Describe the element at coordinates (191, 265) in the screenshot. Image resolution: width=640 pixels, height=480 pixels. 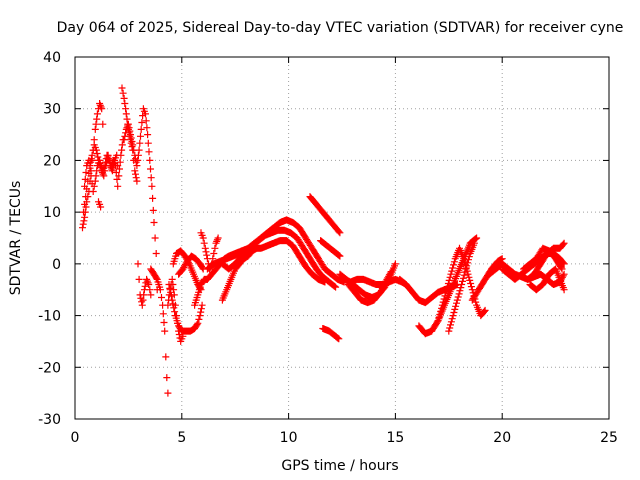
I see `series-track-l` at that location.